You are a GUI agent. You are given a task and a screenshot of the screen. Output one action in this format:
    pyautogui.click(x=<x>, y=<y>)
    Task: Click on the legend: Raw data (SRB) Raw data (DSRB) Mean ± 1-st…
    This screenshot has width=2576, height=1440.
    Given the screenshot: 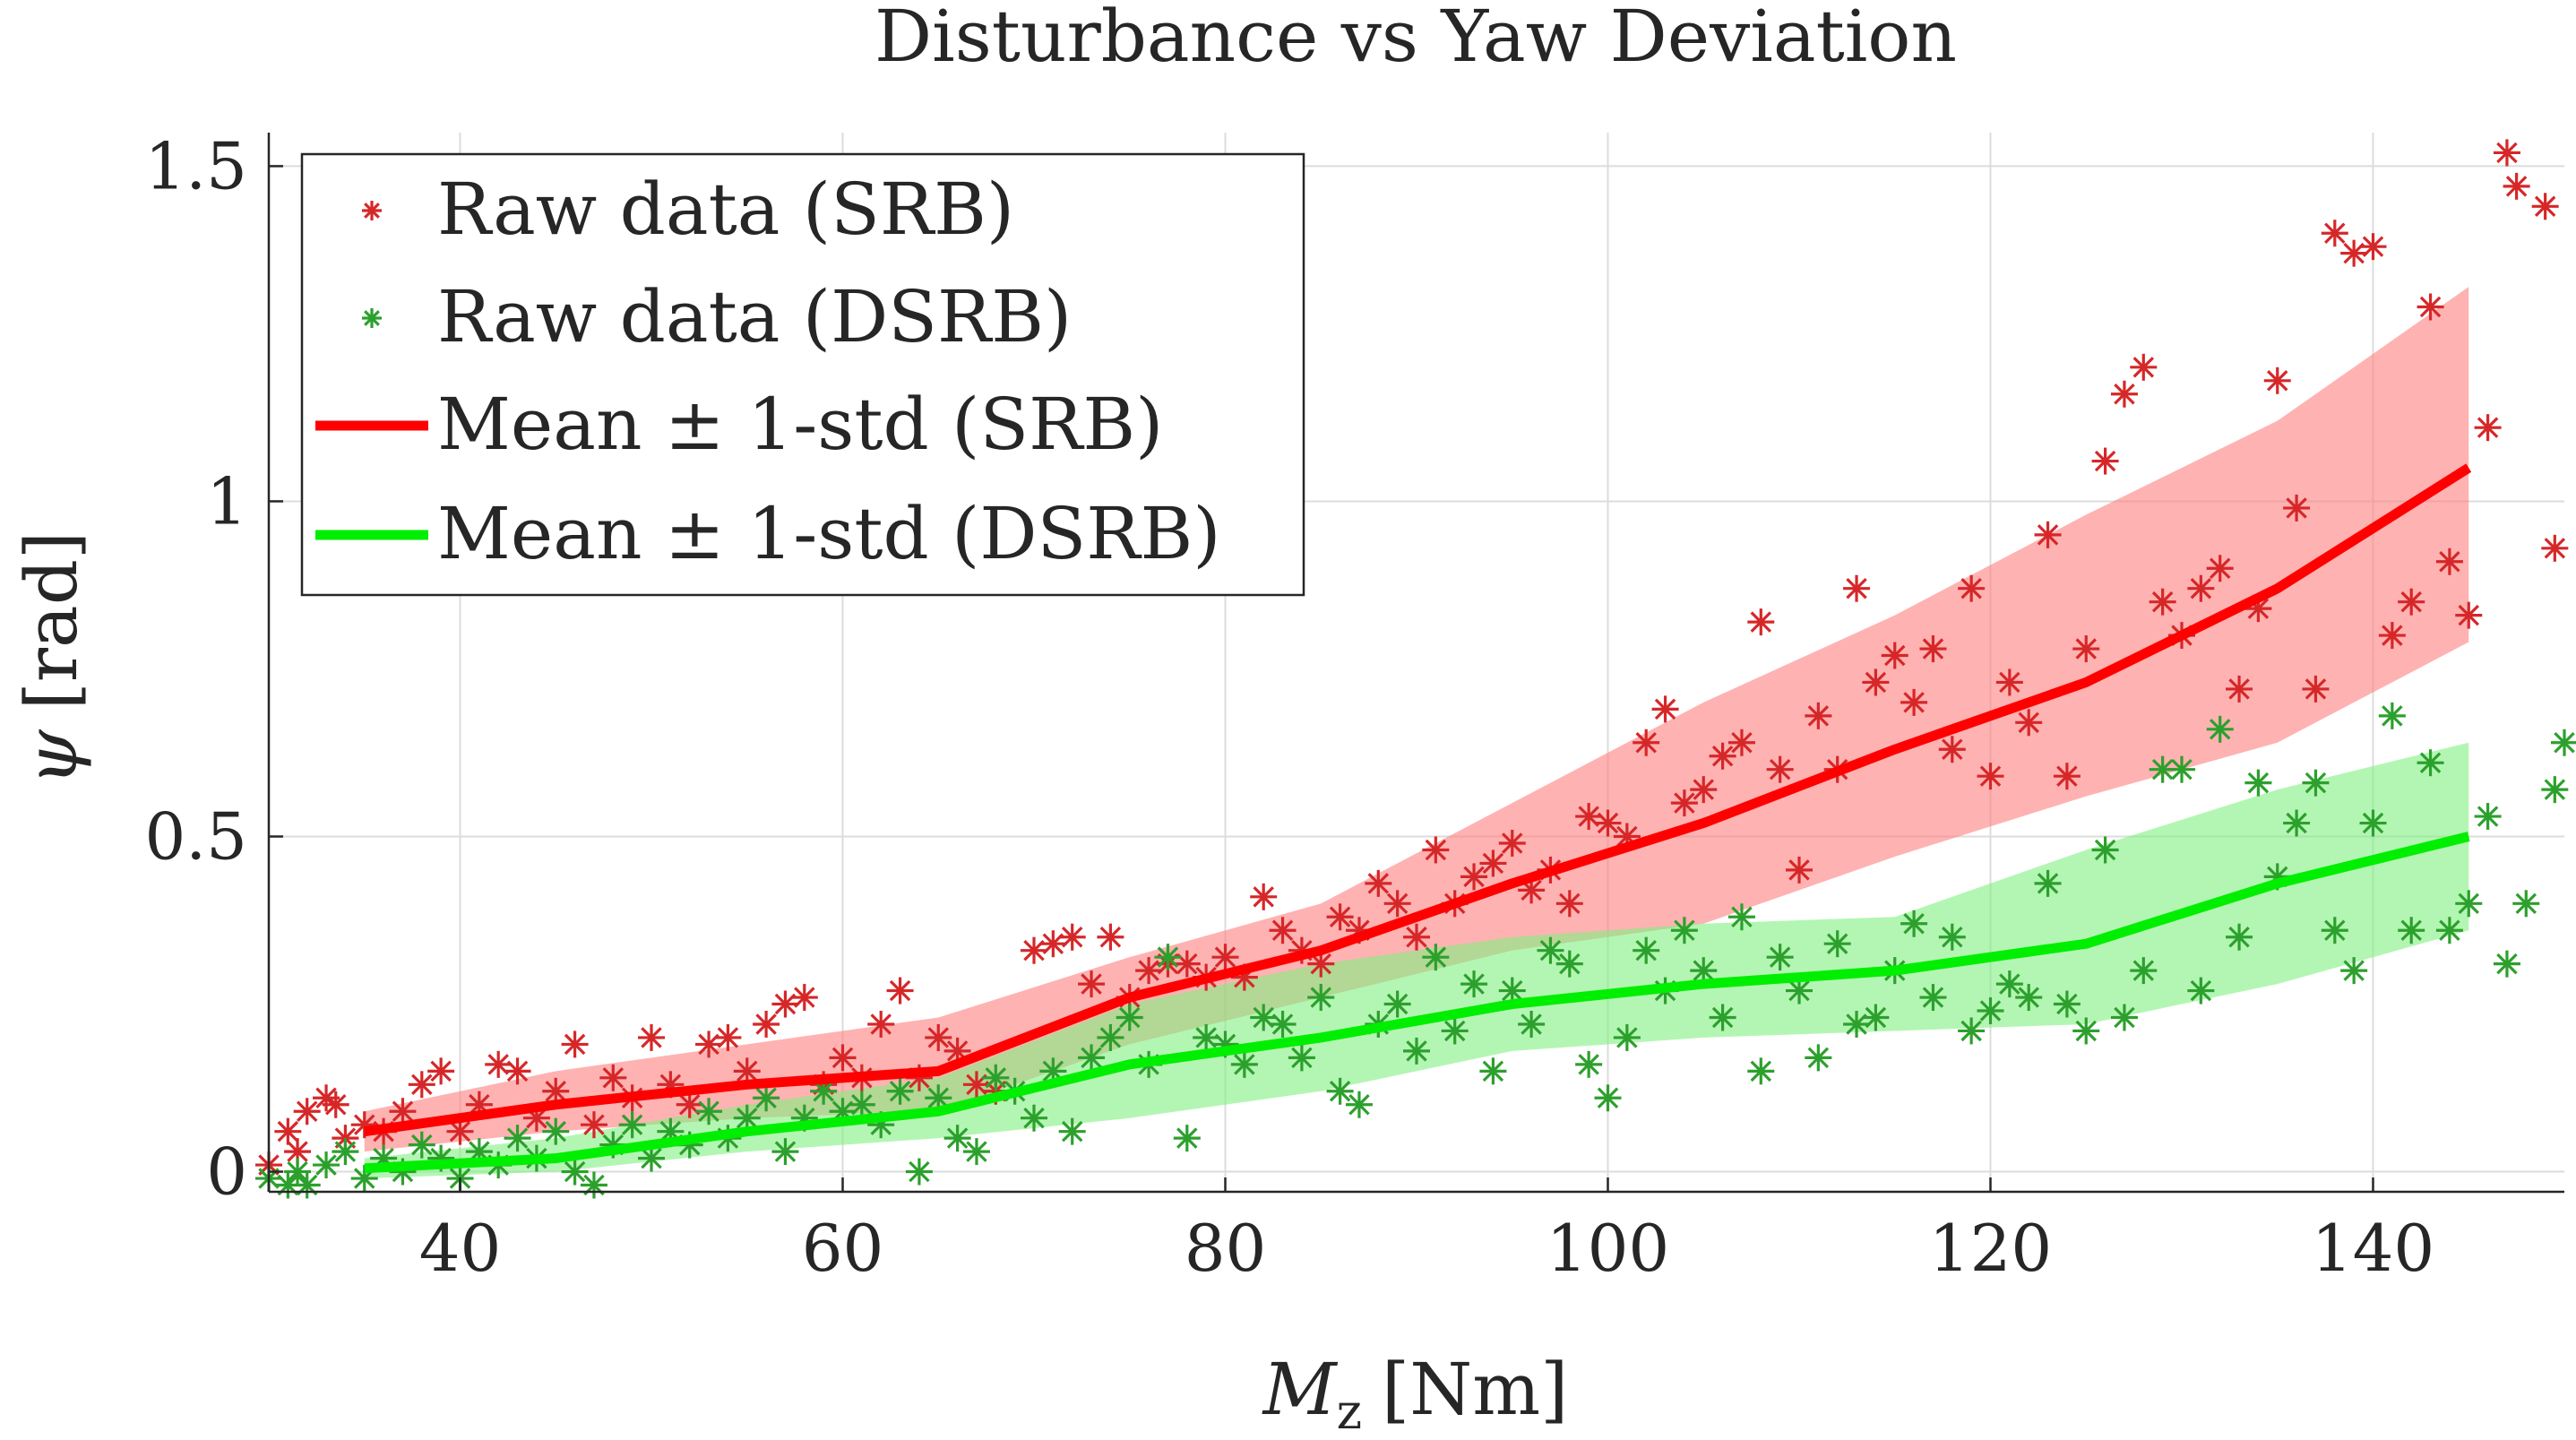 What is the action you would take?
    pyautogui.click(x=802, y=374)
    